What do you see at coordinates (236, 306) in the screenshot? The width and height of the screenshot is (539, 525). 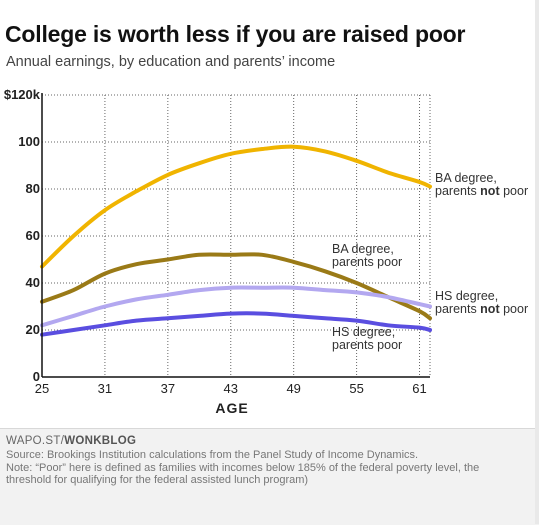 I see `series-line-hs-not-poor` at bounding box center [236, 306].